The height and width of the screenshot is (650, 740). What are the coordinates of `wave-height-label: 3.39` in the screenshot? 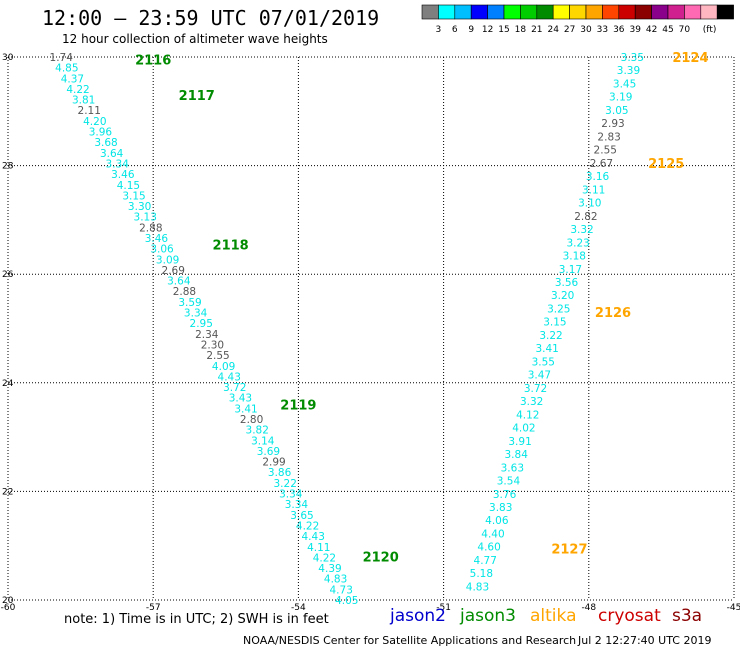 It's located at (628, 71).